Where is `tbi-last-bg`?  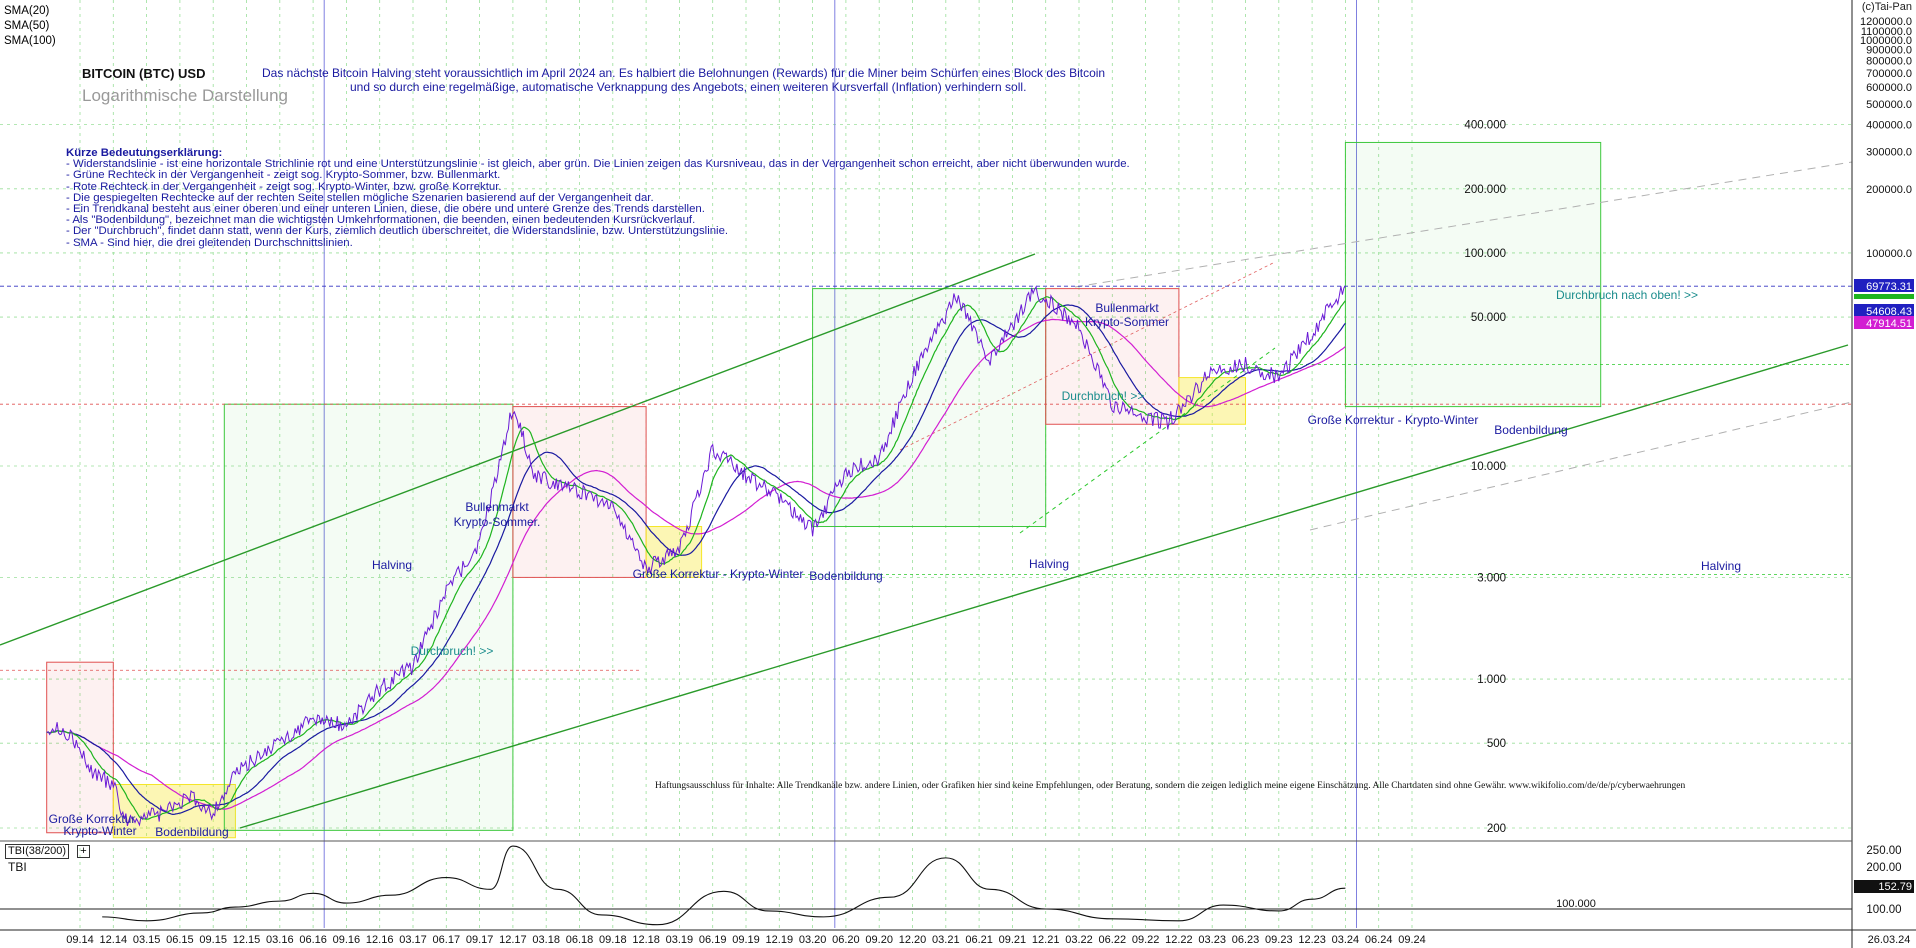 tbi-last-bg is located at coordinates (1884, 886).